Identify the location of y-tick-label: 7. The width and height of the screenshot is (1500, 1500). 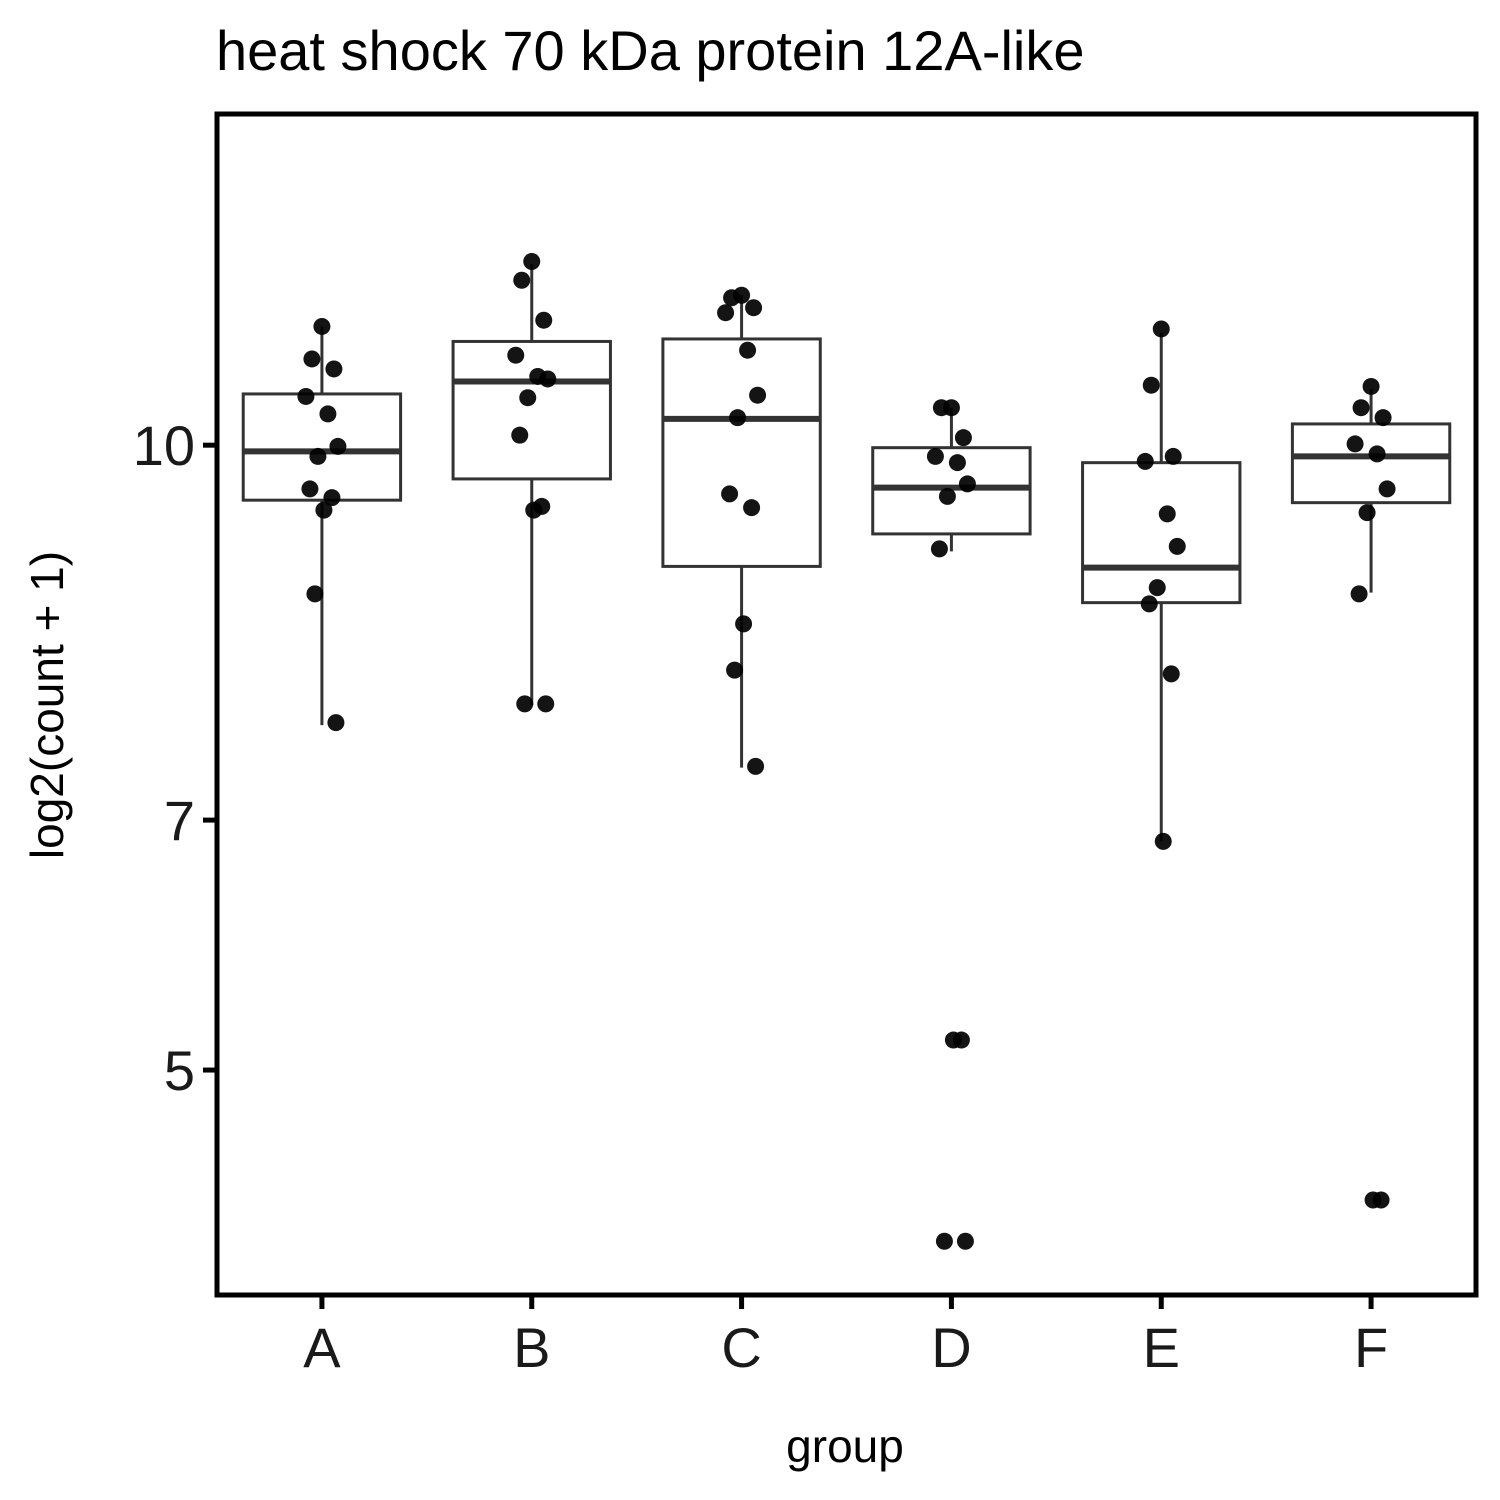
(179, 820).